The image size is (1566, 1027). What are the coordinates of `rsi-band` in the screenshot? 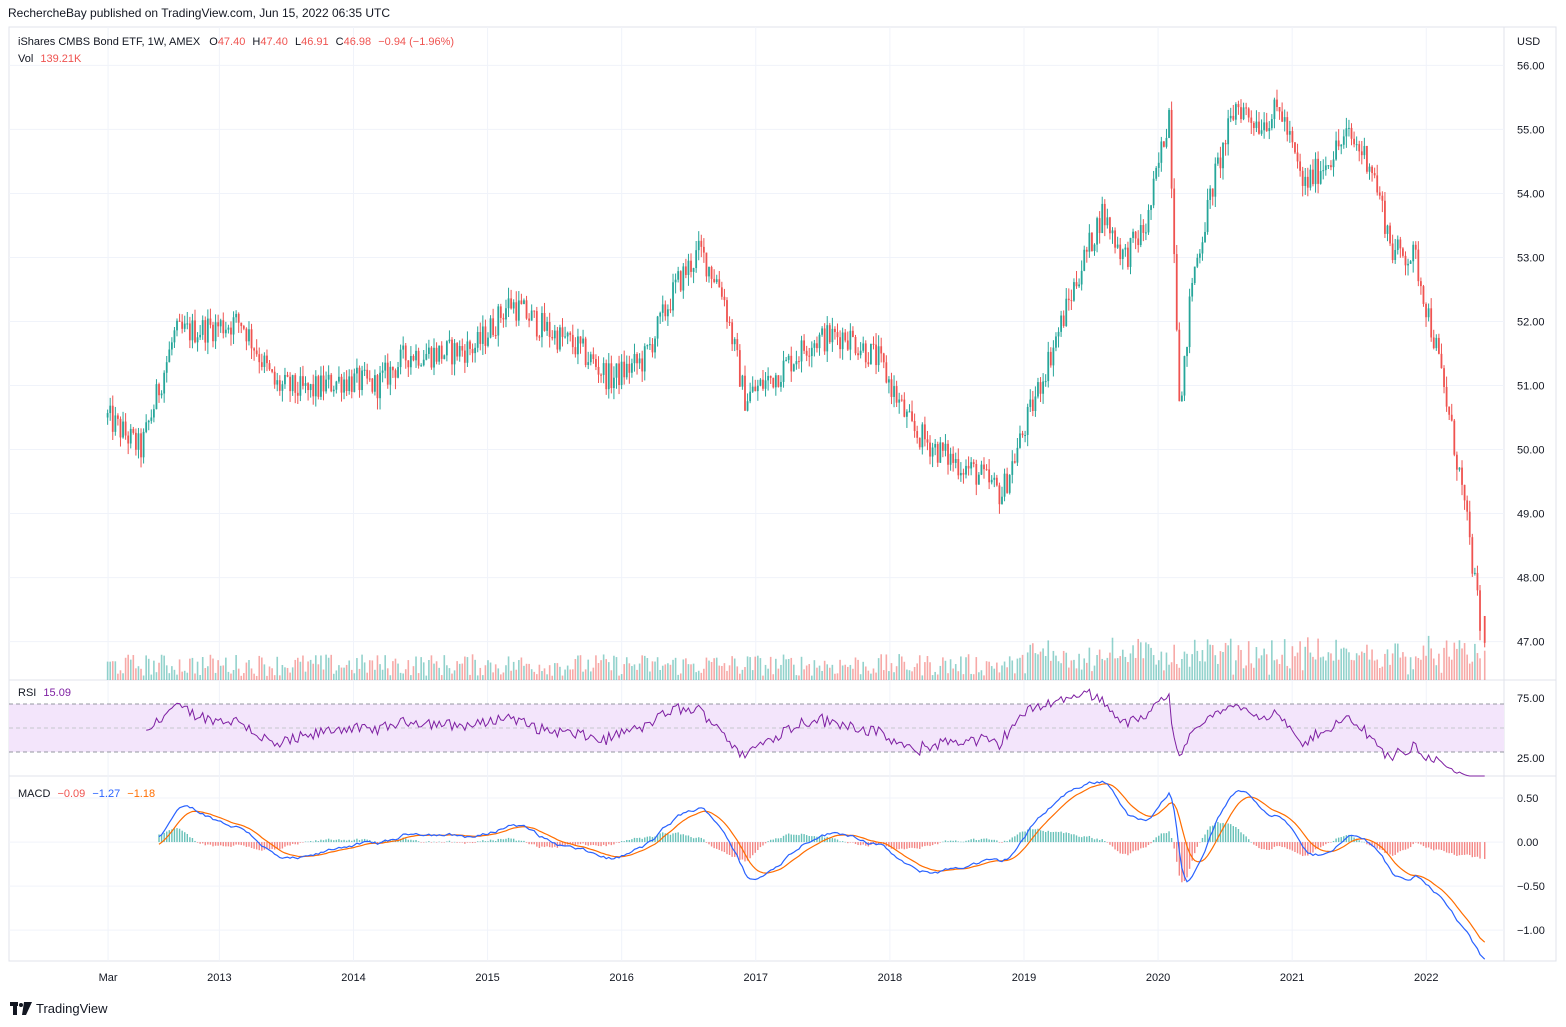 It's located at (756, 728).